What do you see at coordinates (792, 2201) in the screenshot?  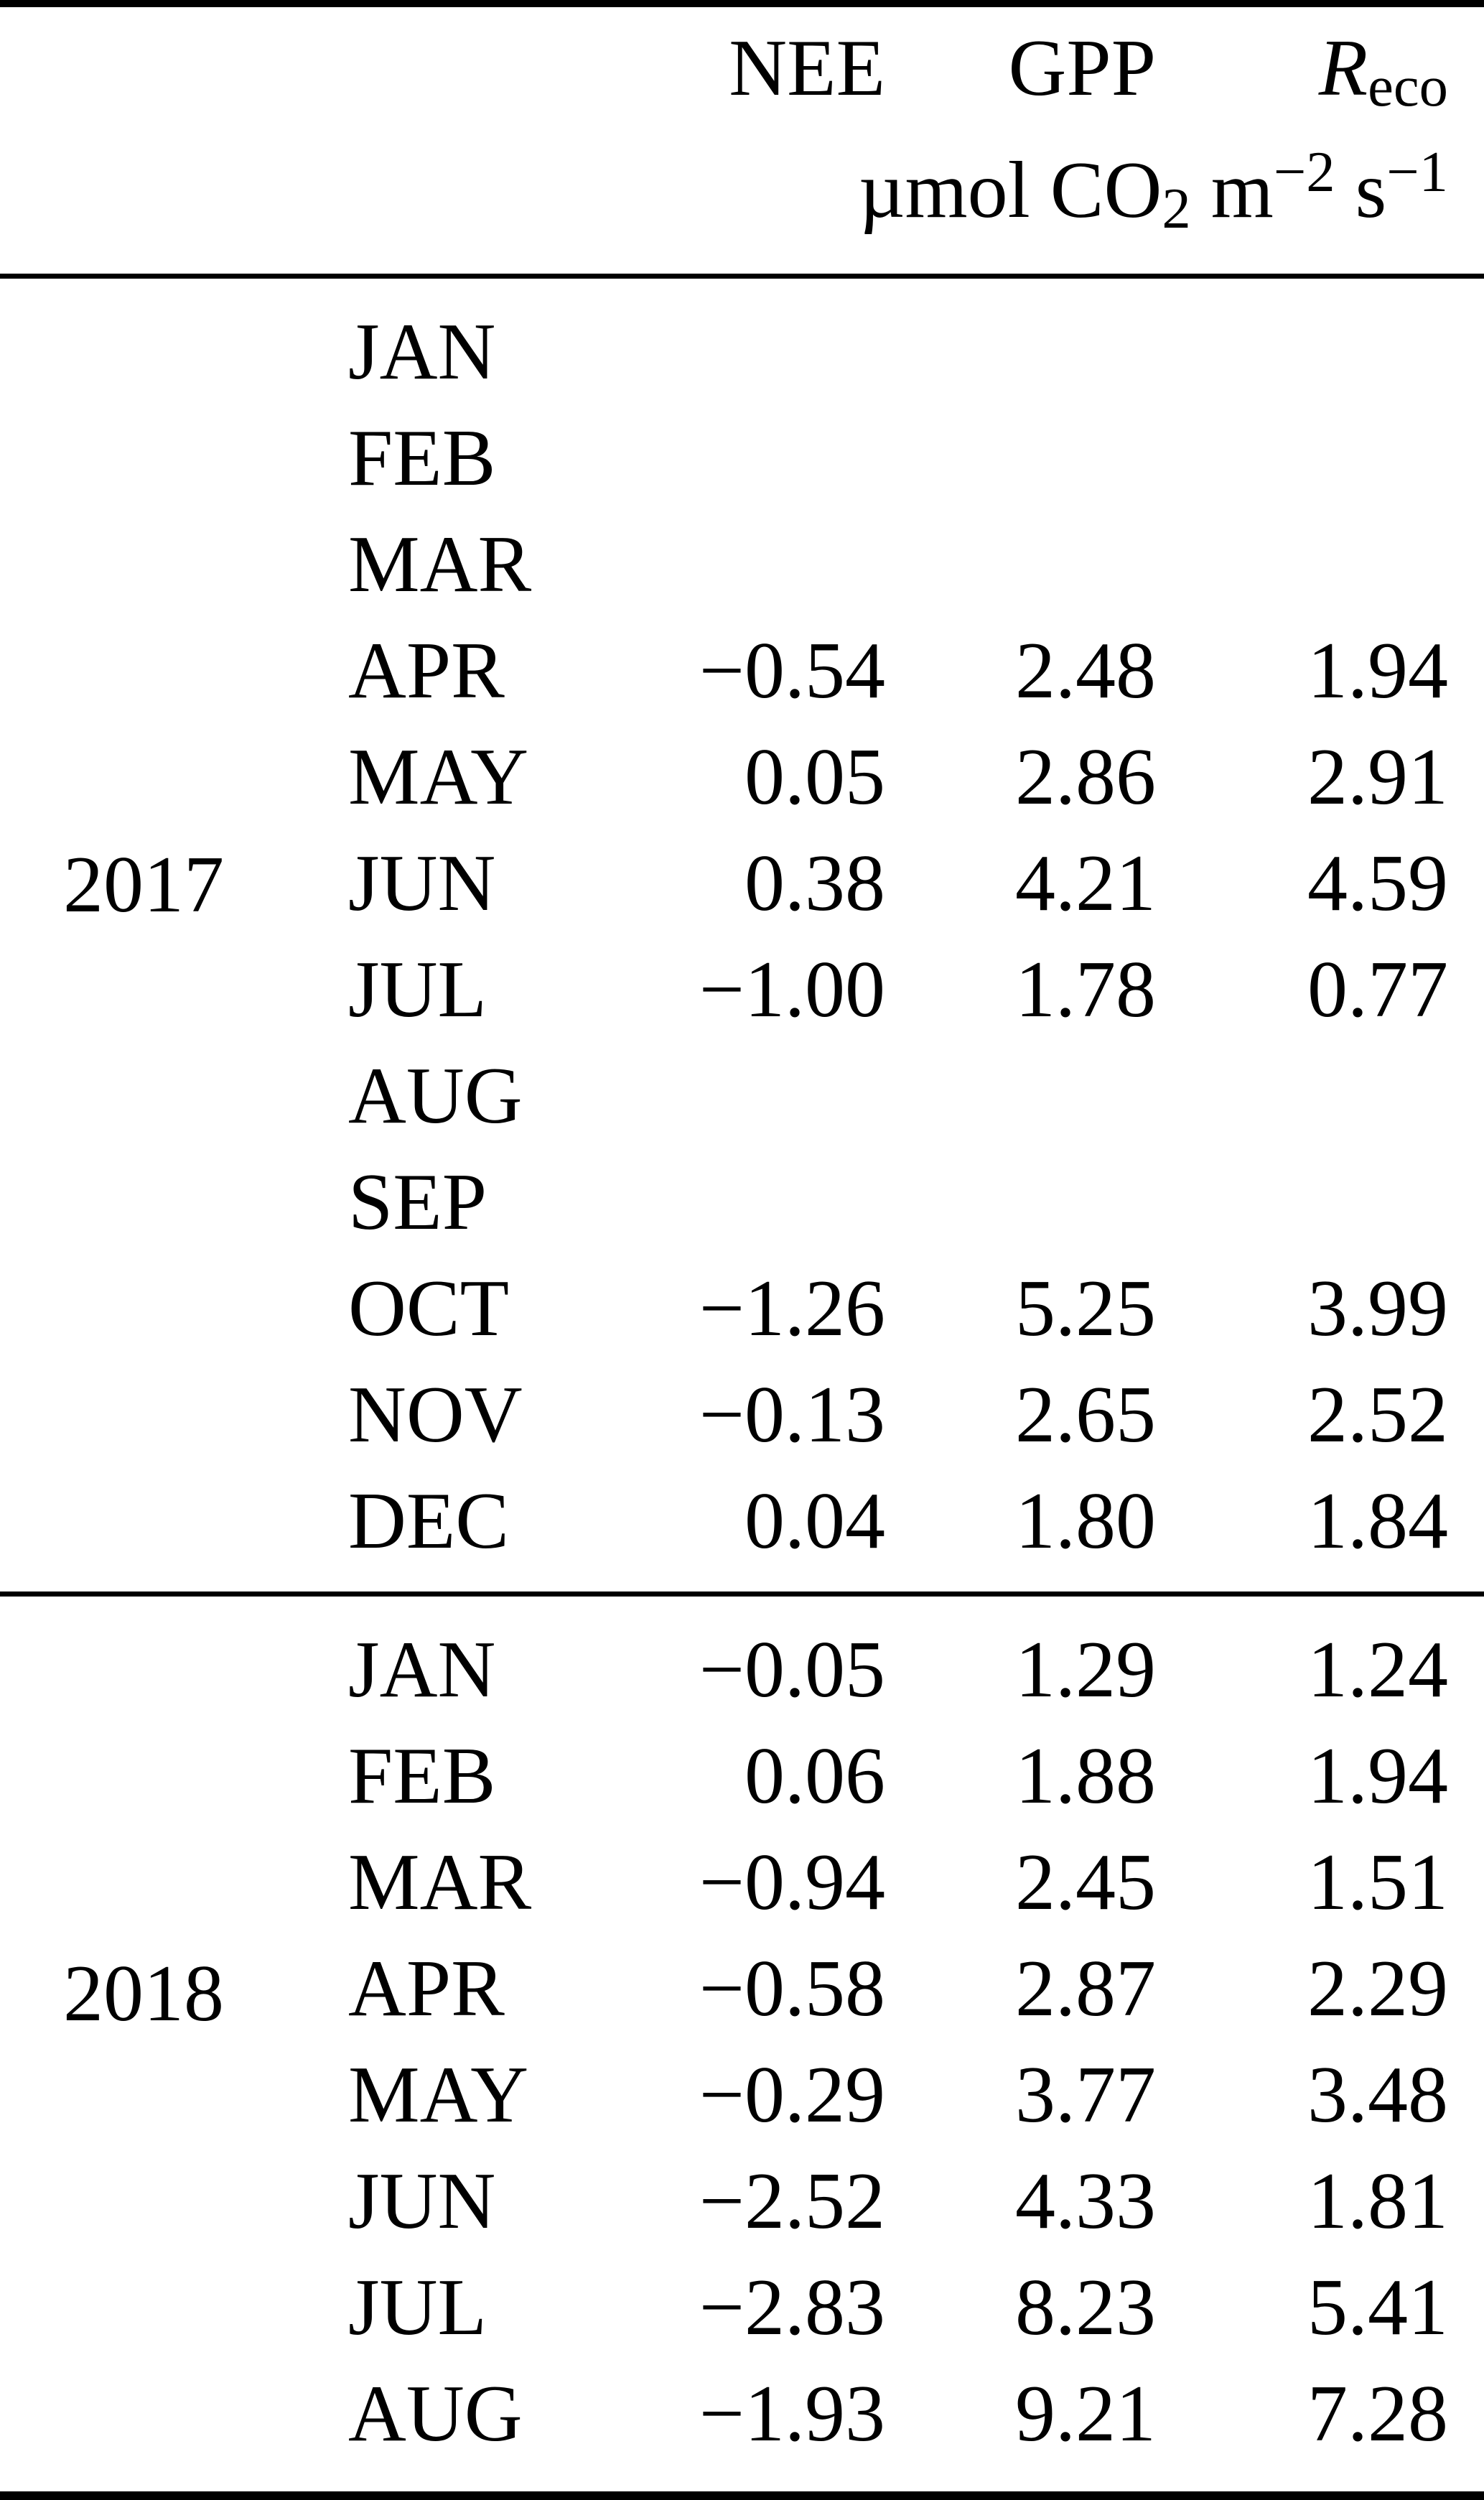 I see `nee-value: −2.52` at bounding box center [792, 2201].